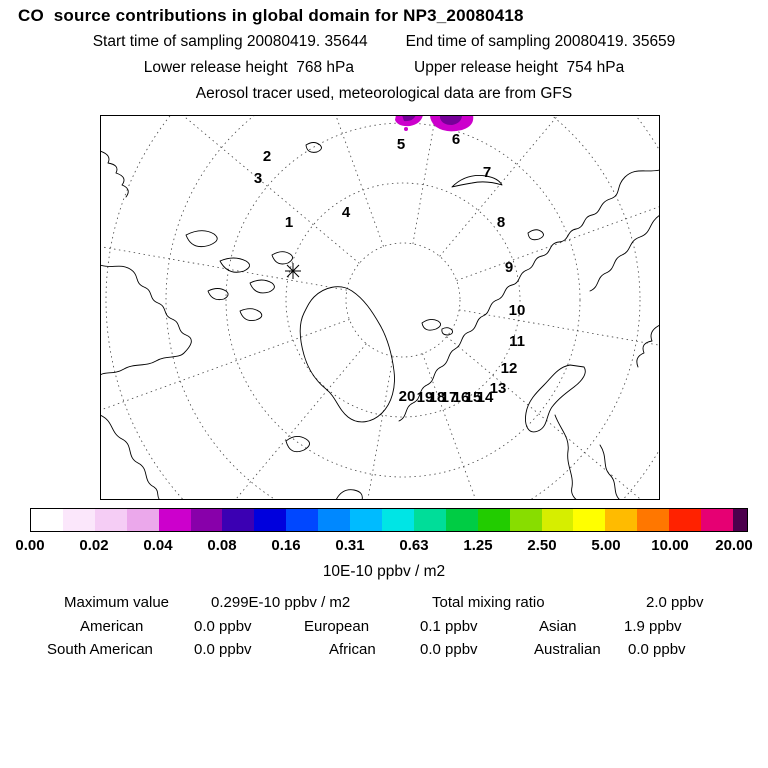  I want to click on trajectory-point-label: 13, so click(498, 388).